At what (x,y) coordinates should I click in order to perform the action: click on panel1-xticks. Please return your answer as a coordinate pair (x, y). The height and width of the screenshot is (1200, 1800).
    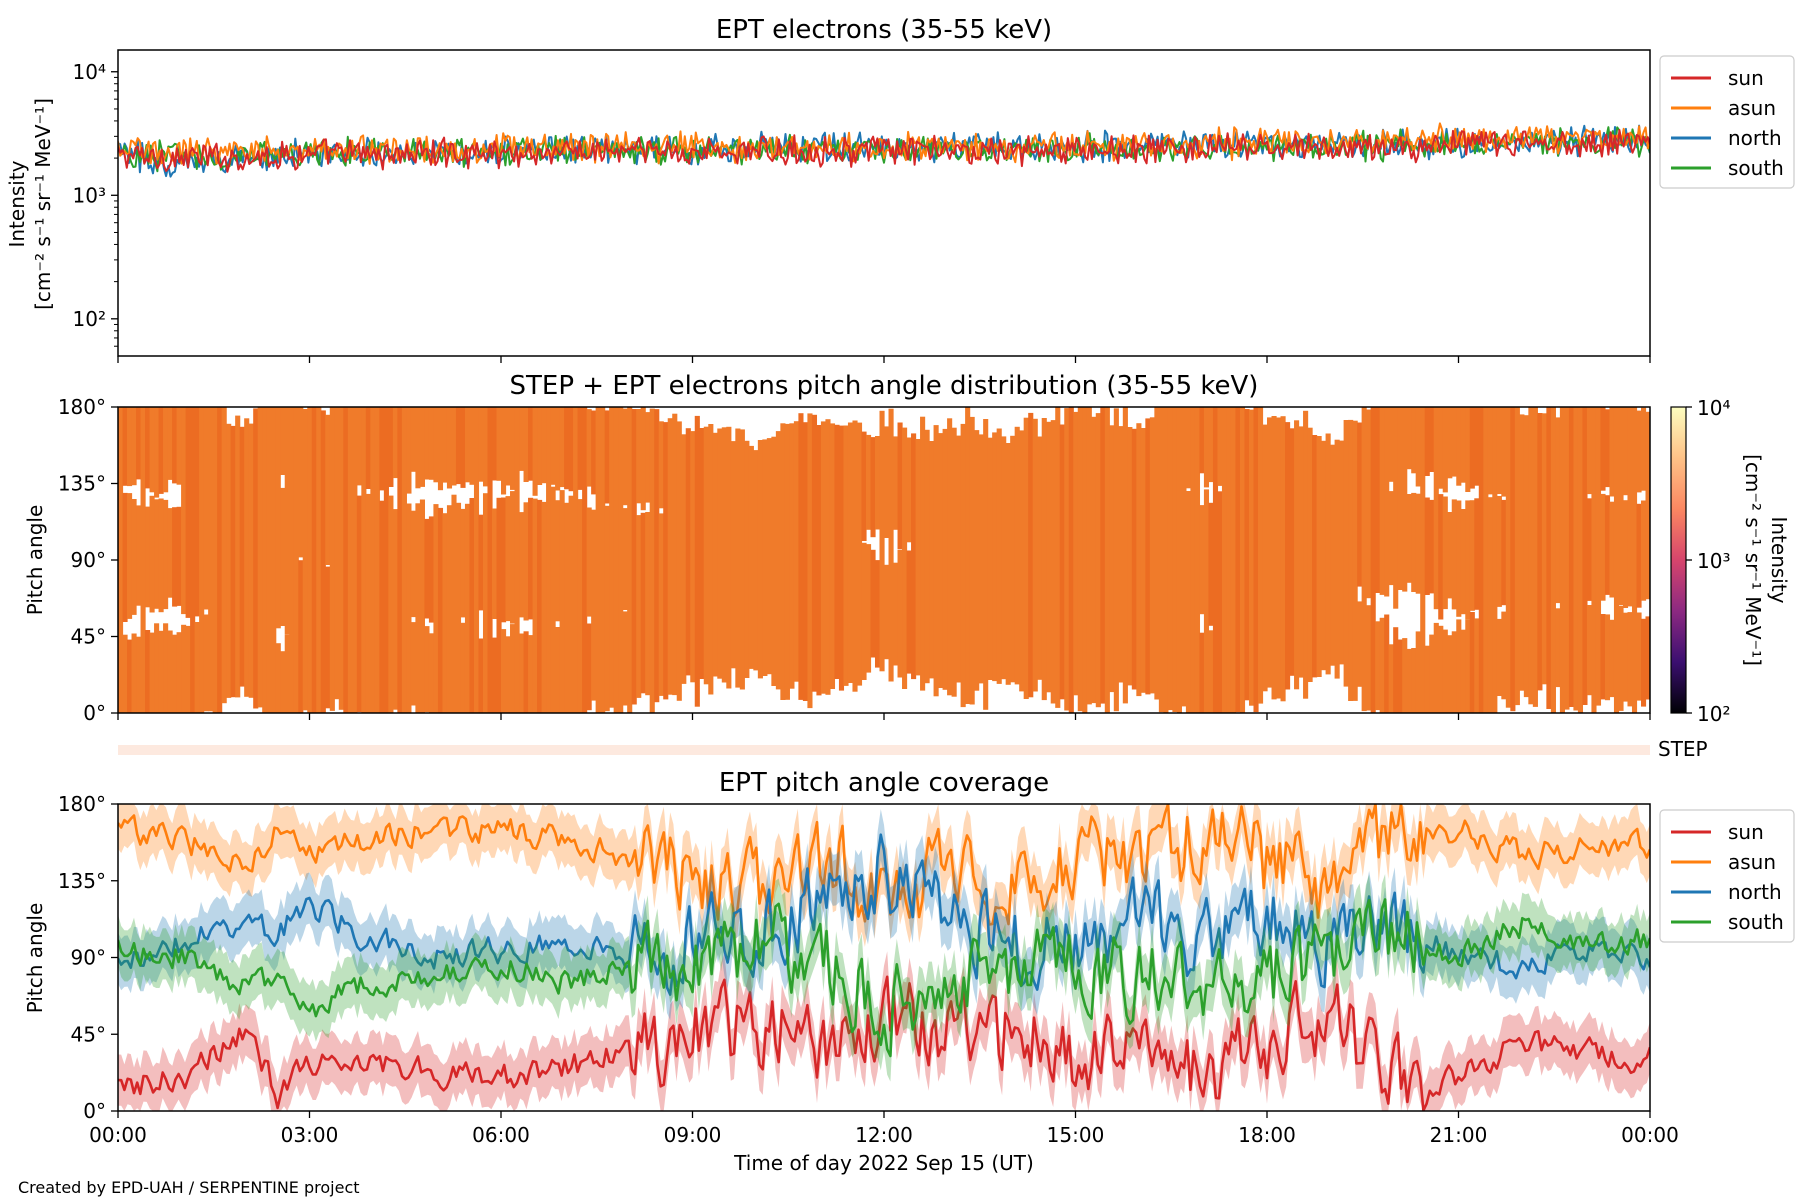
    Looking at the image, I should click on (884, 359).